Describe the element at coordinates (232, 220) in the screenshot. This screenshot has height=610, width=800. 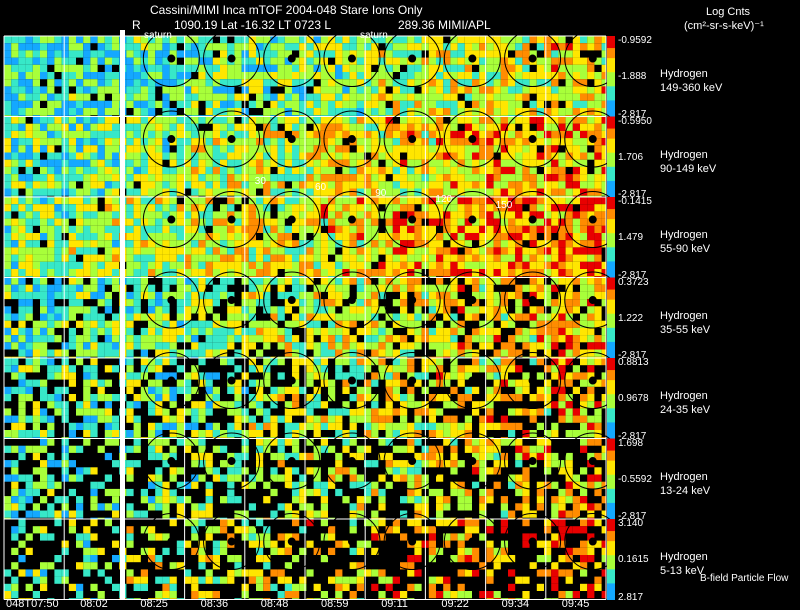
I see `saturn-marker` at that location.